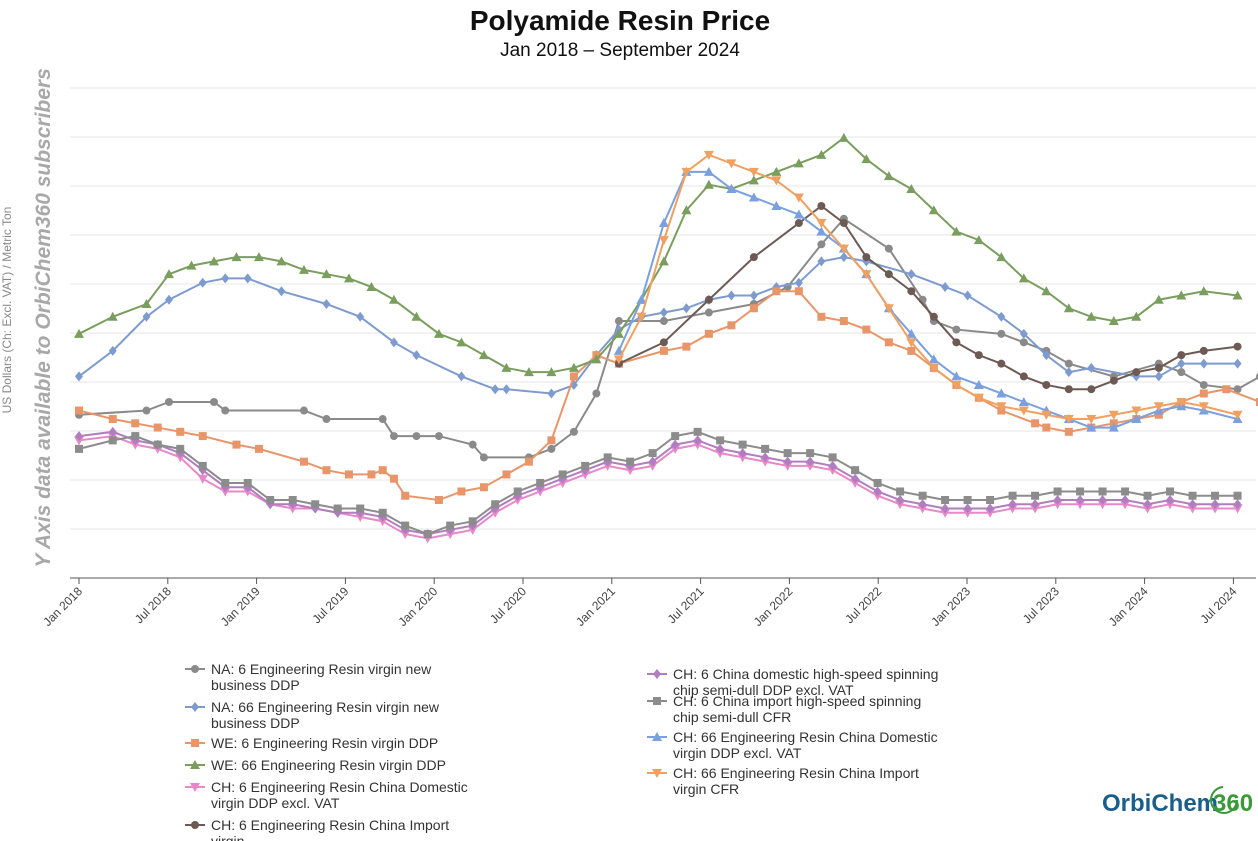 This screenshot has height=841, width=1258. I want to click on x-tick-label: Jan 2019, so click(240, 606).